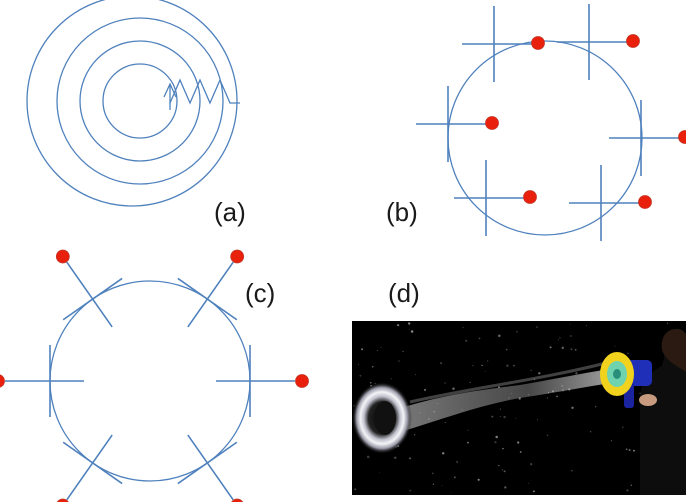 The height and width of the screenshot is (502, 686). What do you see at coordinates (648, 400) in the screenshot?
I see `person-hand` at bounding box center [648, 400].